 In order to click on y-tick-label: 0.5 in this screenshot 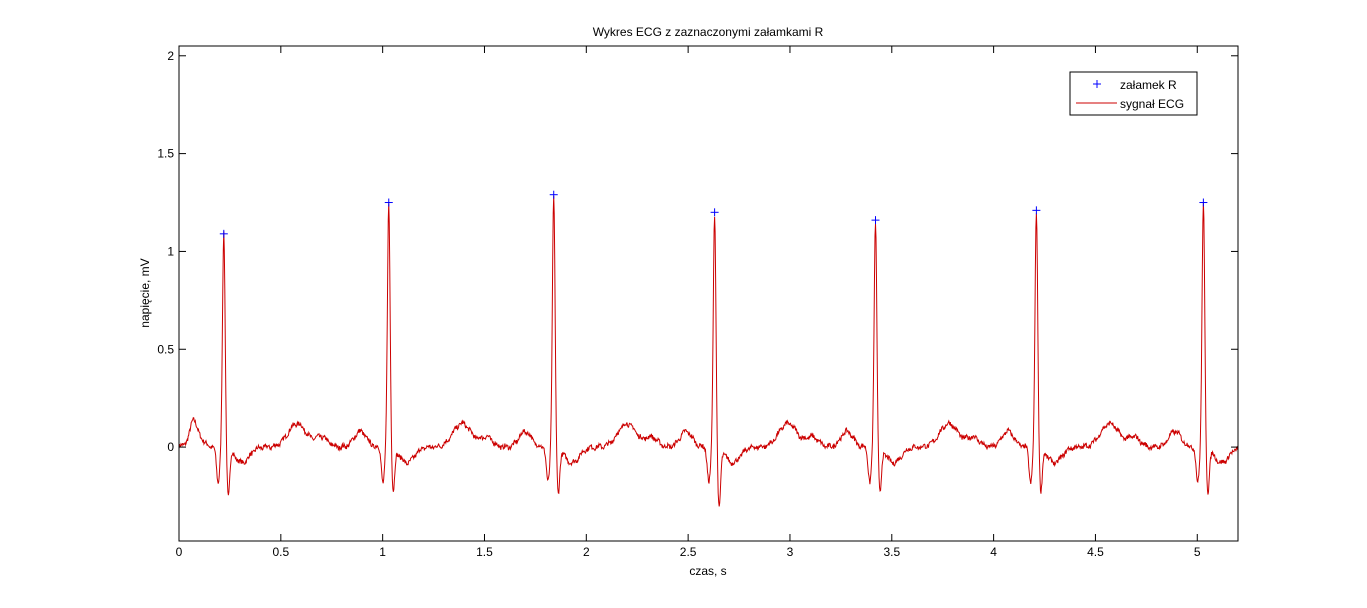, I will do `click(165, 349)`.